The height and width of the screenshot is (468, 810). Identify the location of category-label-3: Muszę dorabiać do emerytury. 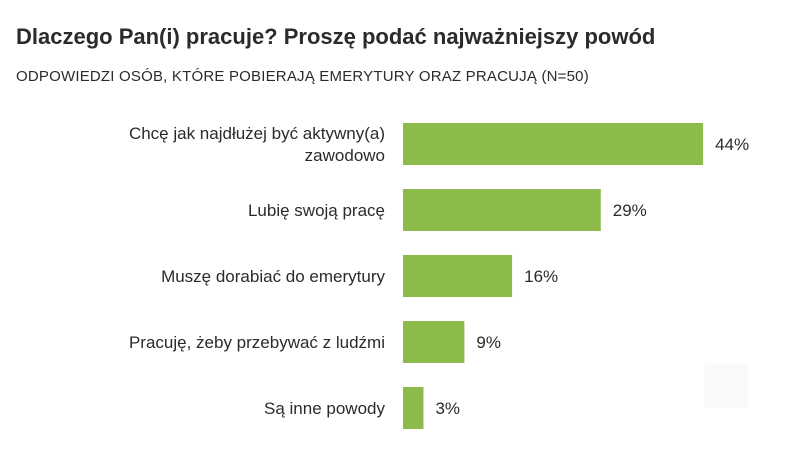
(273, 276).